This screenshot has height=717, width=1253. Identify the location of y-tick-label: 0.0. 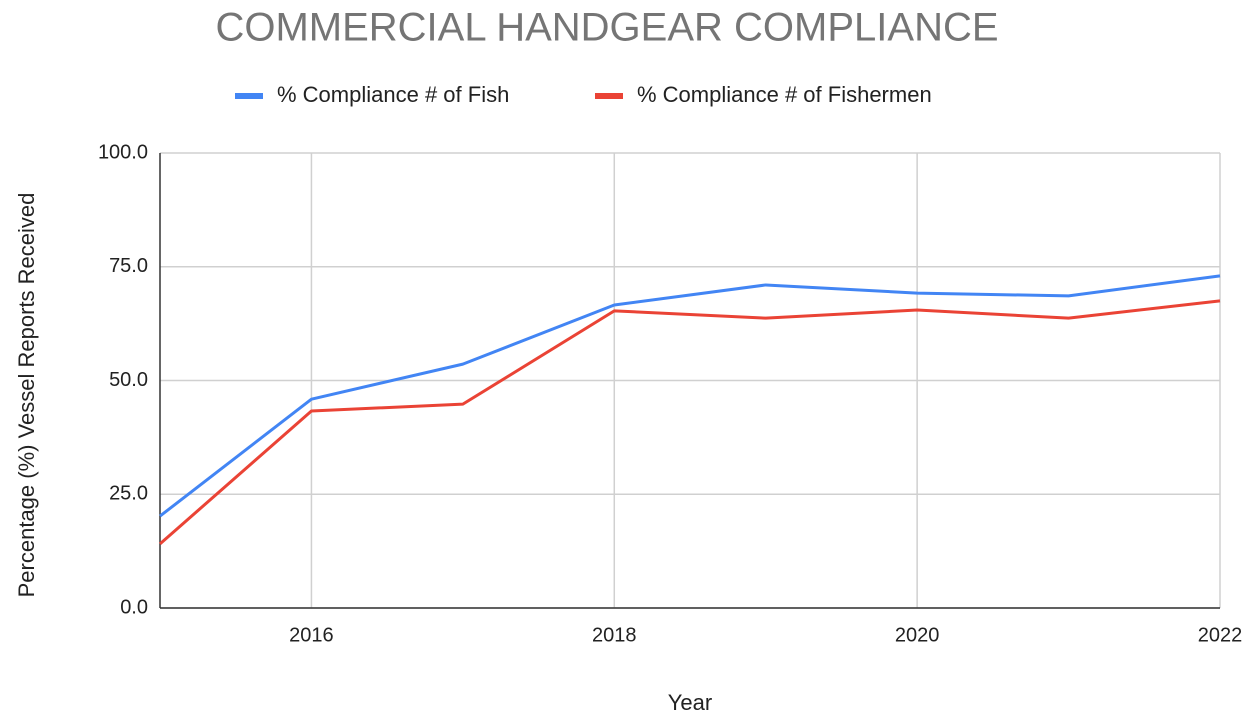
(134, 607).